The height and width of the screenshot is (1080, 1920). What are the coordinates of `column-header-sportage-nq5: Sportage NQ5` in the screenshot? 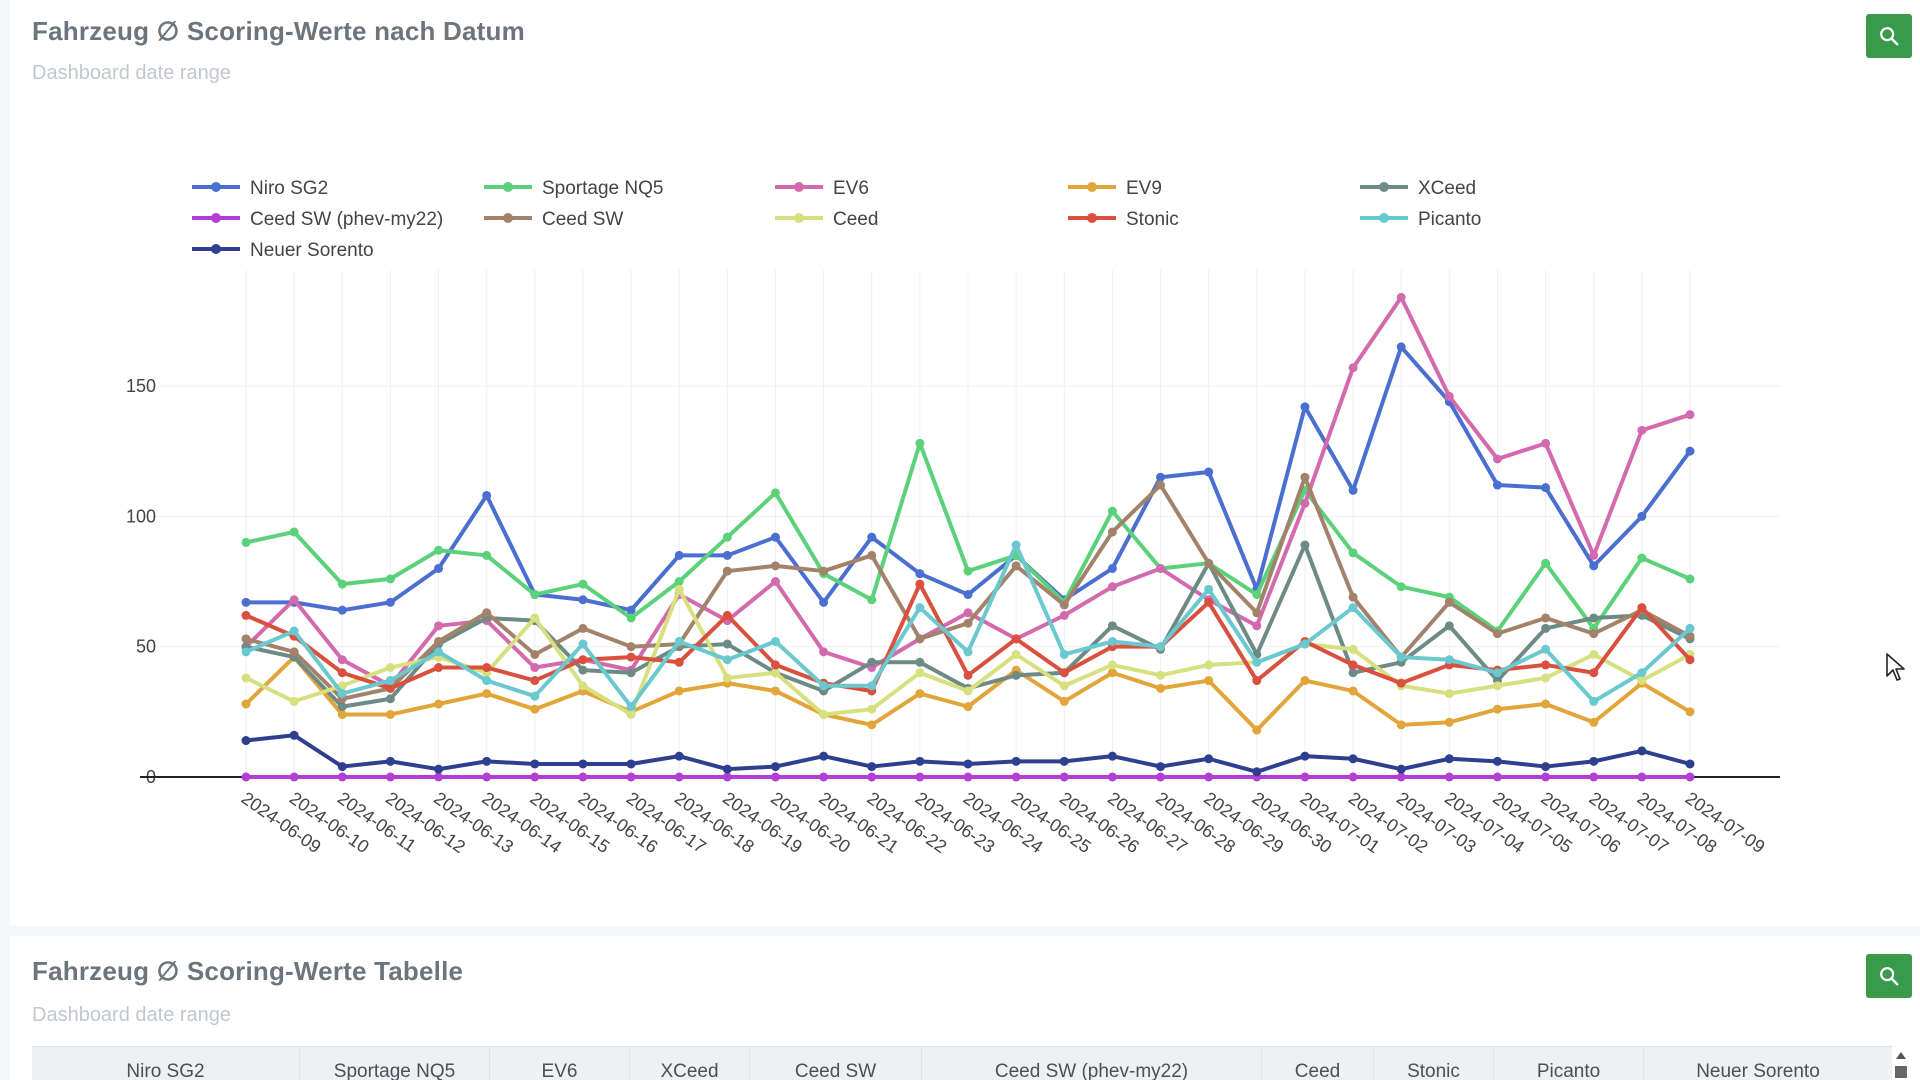 It's located at (395, 1063).